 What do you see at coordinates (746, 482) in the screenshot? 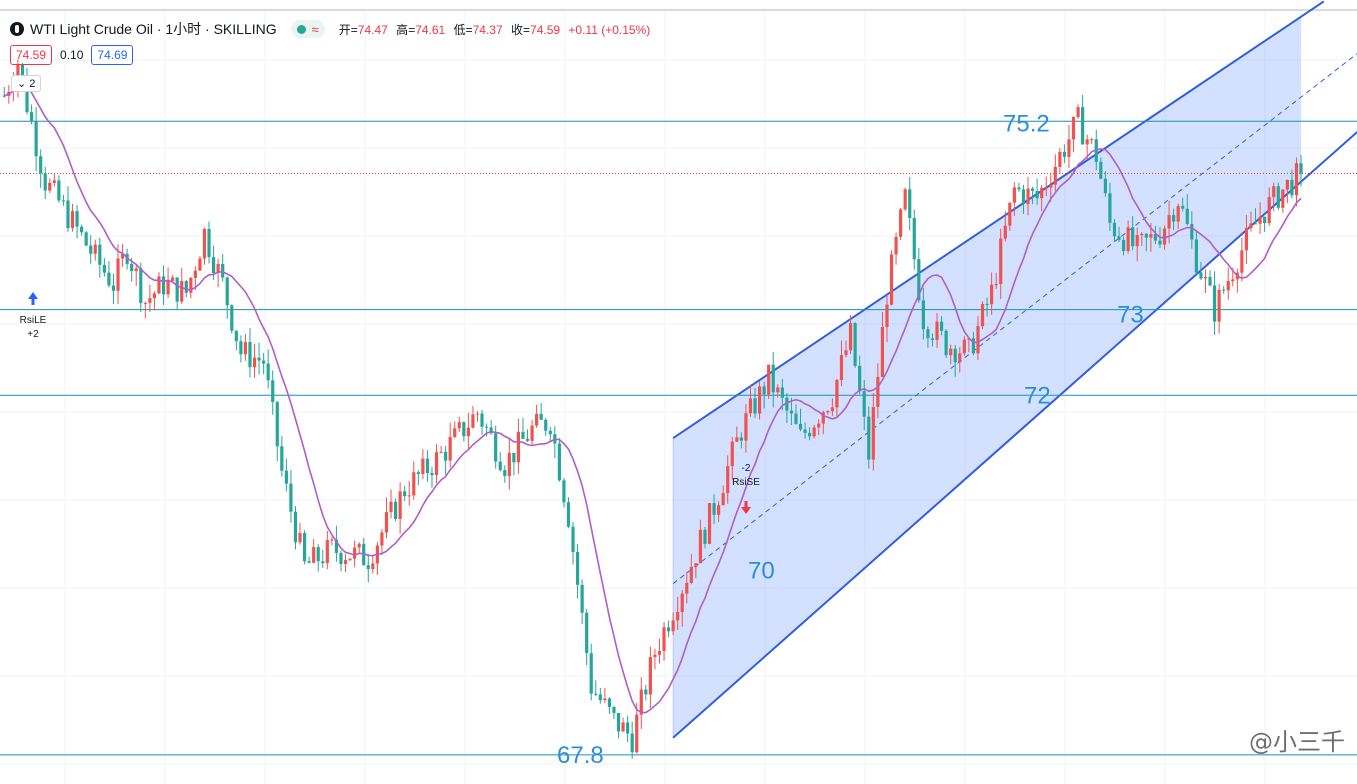
I see `short-entry-label: RsiSE` at bounding box center [746, 482].